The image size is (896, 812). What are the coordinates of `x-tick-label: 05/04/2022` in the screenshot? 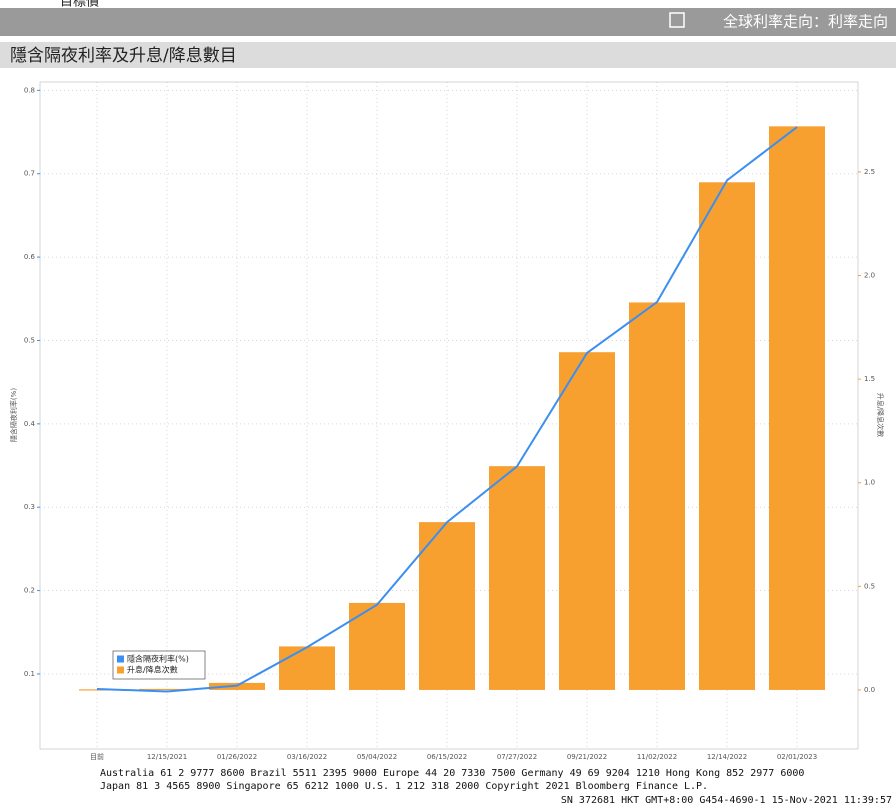 It's located at (377, 757).